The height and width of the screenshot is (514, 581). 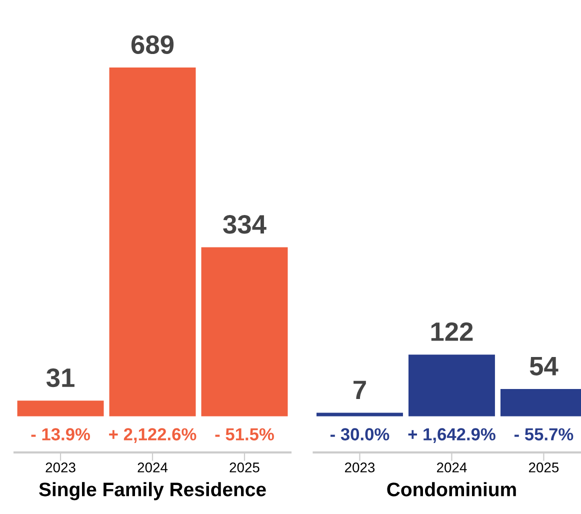 I want to click on data-label: 122, so click(x=452, y=331).